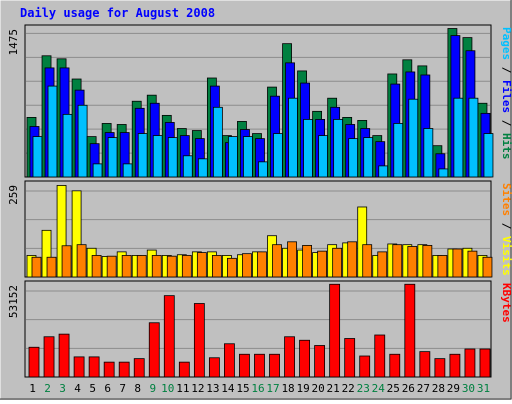 Image resolution: width=512 pixels, height=404 pixels. What do you see at coordinates (302, 388) in the screenshot?
I see `x-tick-day-19: 19` at bounding box center [302, 388].